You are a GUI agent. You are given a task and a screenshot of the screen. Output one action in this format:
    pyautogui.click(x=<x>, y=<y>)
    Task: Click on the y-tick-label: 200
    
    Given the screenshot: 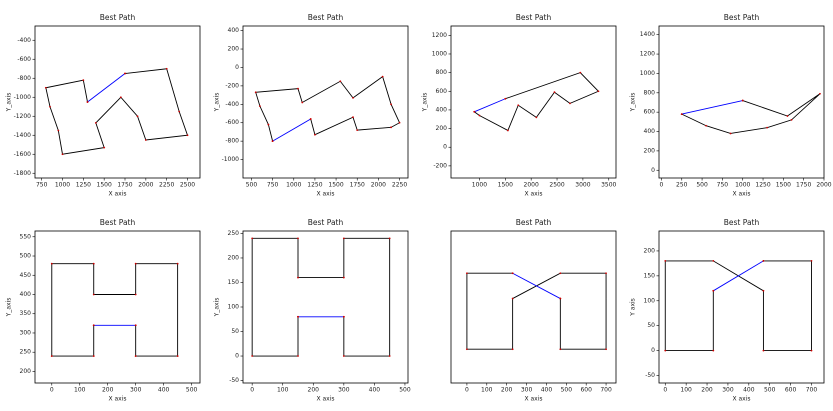 What is the action you would take?
    pyautogui.click(x=650, y=150)
    